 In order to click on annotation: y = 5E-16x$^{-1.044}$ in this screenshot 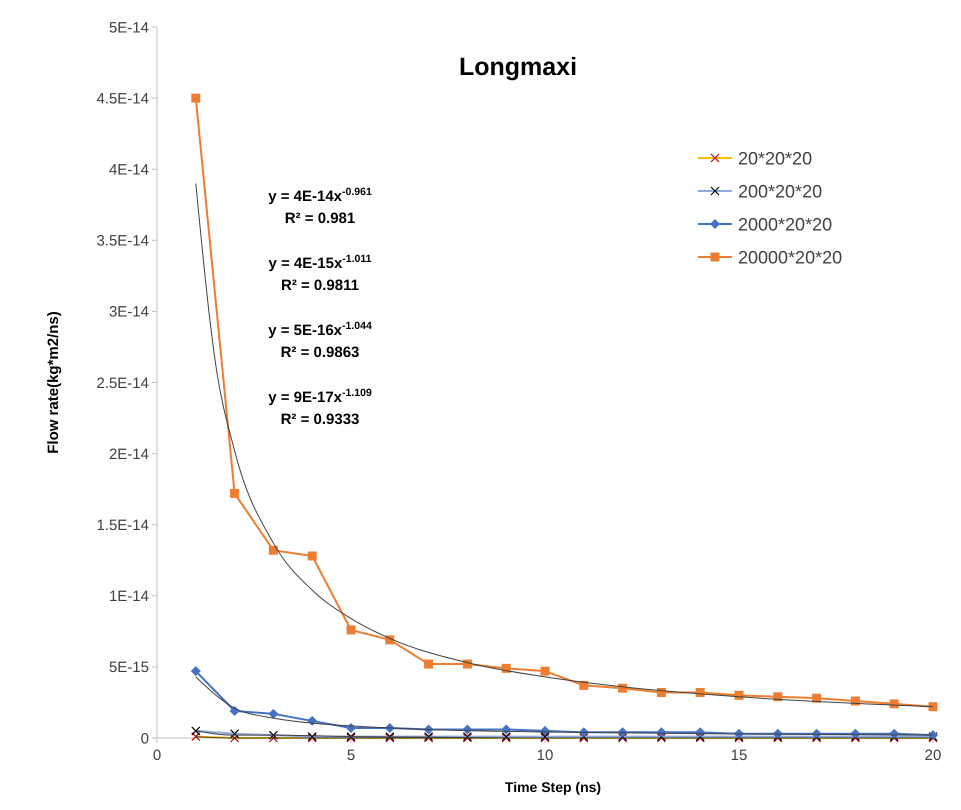, I will do `click(320, 329)`.